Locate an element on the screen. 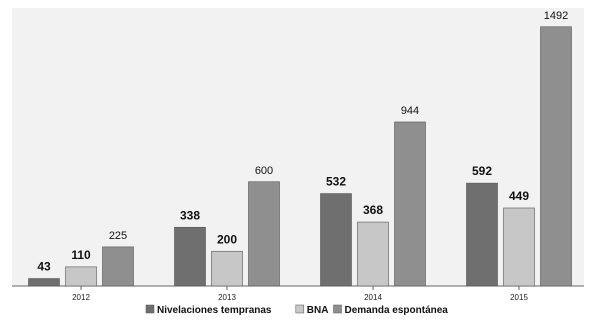 This screenshot has width=589, height=322. x-tick-label: 2014 is located at coordinates (373, 297).